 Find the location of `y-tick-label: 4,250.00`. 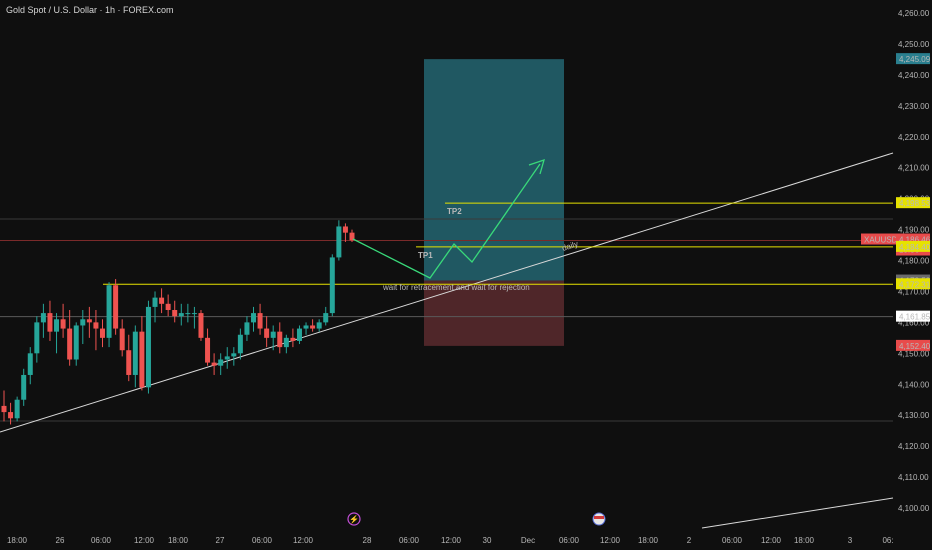

y-tick-label: 4,250.00 is located at coordinates (914, 44).